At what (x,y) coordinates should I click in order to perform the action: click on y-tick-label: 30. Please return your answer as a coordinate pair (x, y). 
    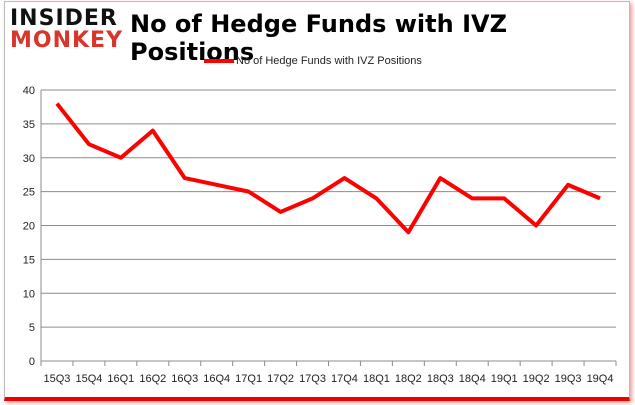
    Looking at the image, I should click on (29, 159).